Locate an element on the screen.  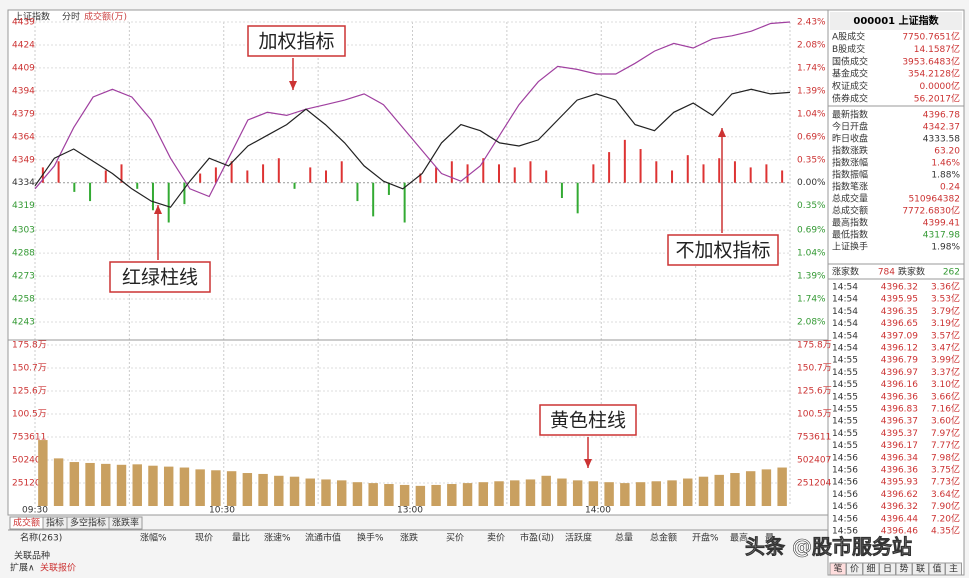
column-header: 市盈(动) is located at coordinates (537, 538).